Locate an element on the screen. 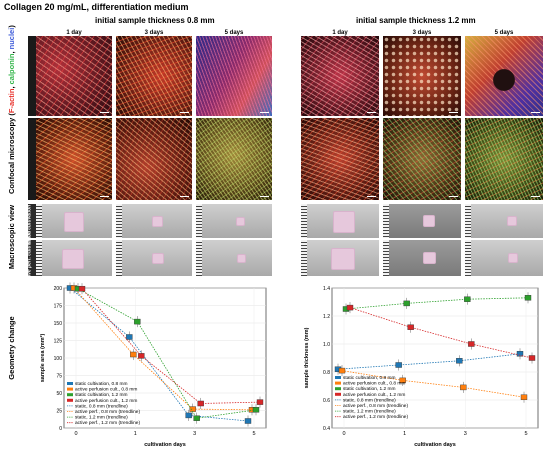  y-tick-label: 0.4 is located at coordinates (326, 429).